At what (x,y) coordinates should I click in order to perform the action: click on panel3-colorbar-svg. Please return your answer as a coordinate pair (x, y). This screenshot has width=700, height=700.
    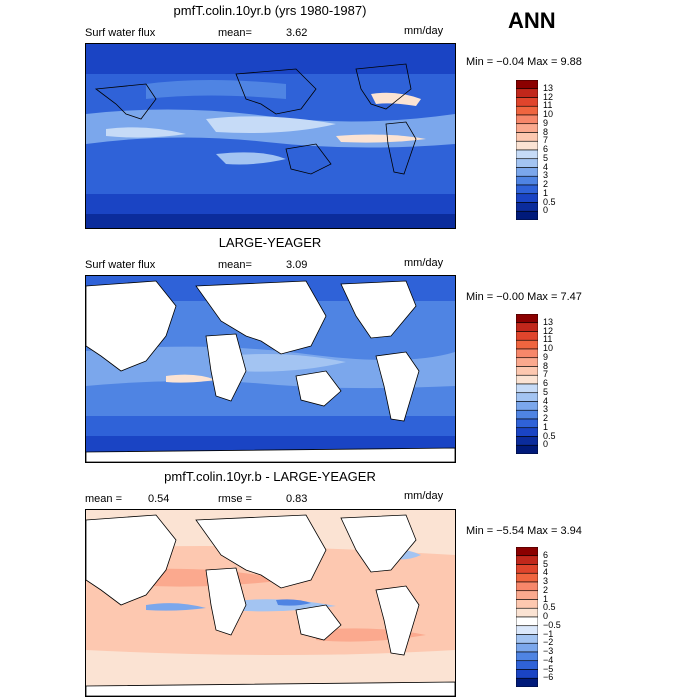
    Looking at the image, I should click on (527, 617).